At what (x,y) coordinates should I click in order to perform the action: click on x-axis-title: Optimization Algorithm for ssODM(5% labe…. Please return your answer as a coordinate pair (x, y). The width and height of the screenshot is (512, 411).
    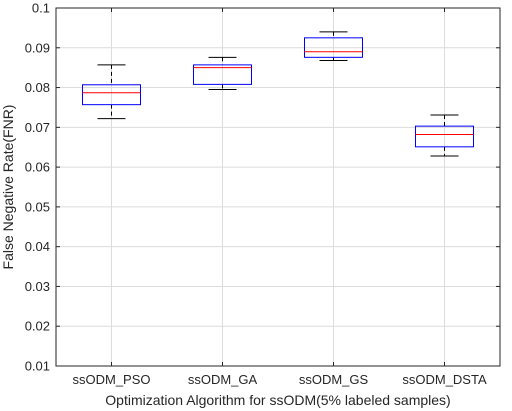
    Looking at the image, I should click on (277, 400).